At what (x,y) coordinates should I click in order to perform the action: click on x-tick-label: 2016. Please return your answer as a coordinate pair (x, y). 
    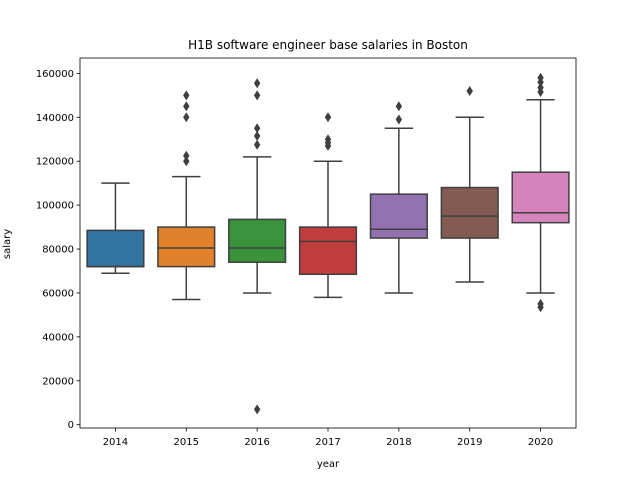
    Looking at the image, I should click on (256, 442).